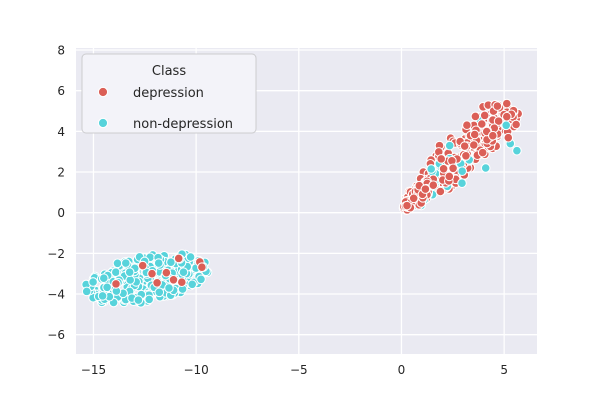  What do you see at coordinates (195, 370) in the screenshot?
I see `x-tick-label: −10` at bounding box center [195, 370].